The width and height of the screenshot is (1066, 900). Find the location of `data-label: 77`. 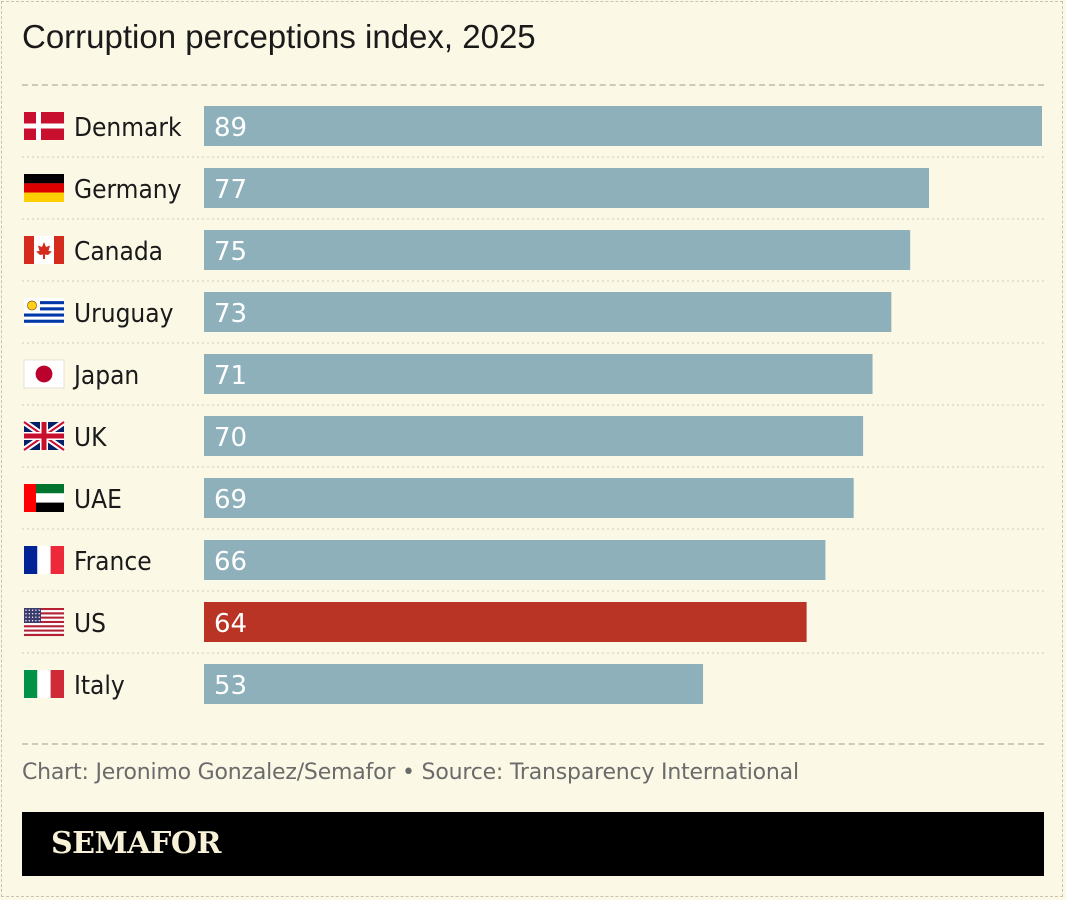

data-label: 77 is located at coordinates (230, 190).